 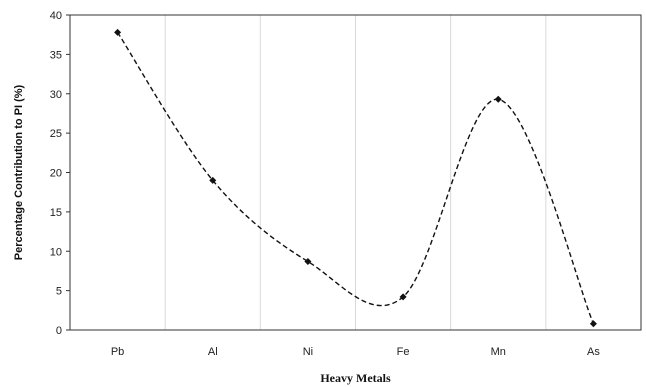 I want to click on y-tick-label: 30, so click(x=56, y=95).